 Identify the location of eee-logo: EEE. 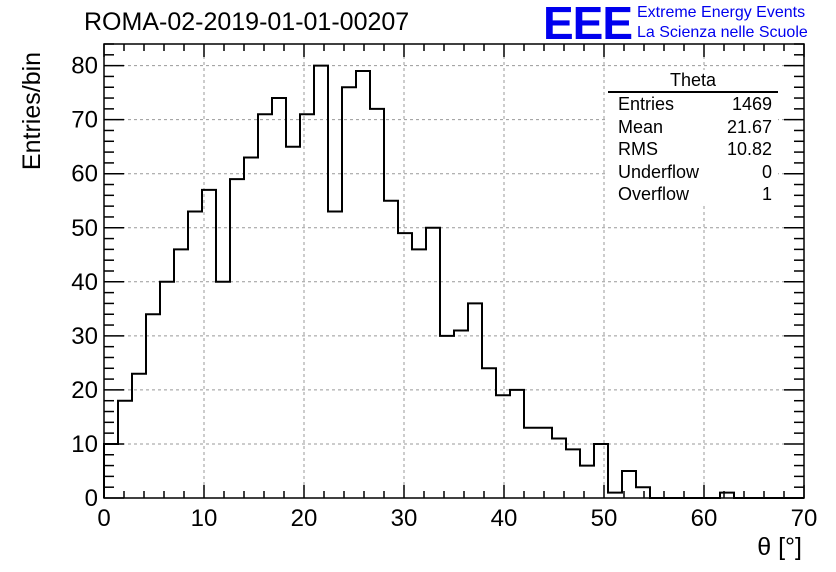
(588, 24).